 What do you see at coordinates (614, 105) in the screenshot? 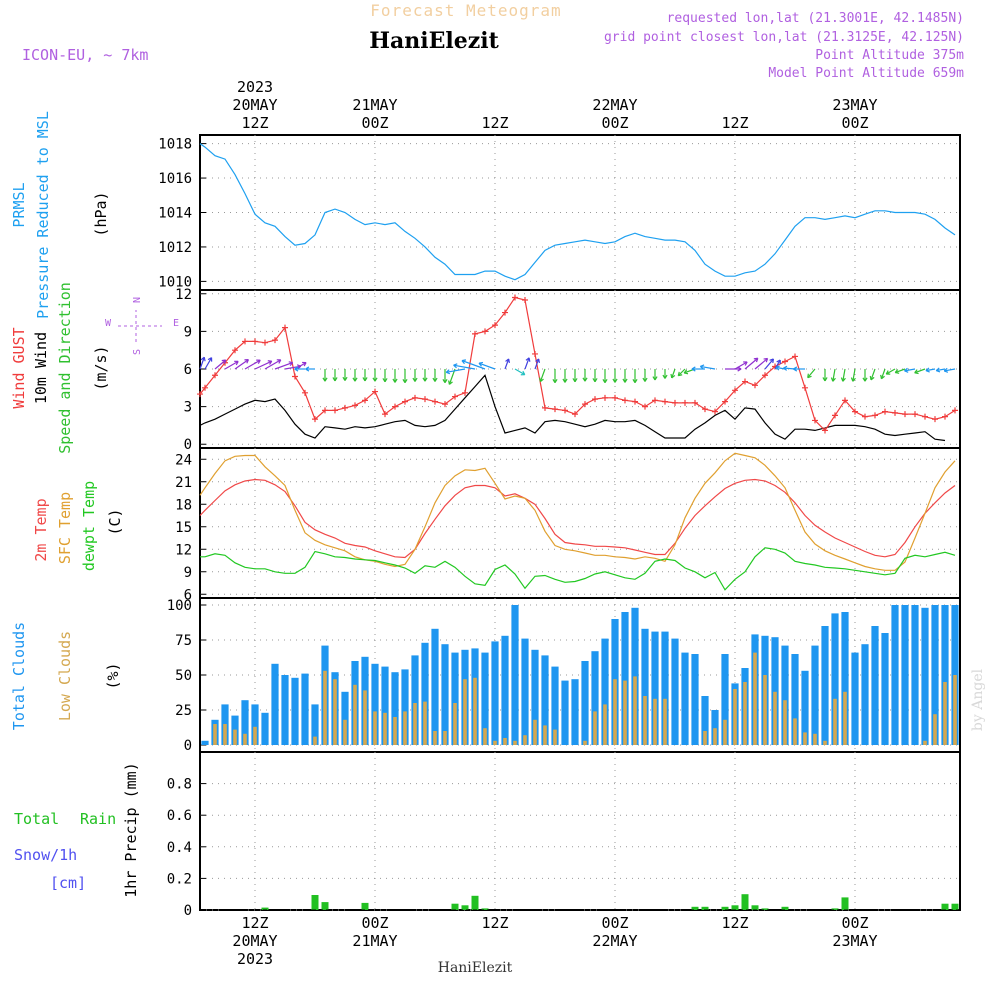
I see `time-label: 22MAY` at bounding box center [614, 105].